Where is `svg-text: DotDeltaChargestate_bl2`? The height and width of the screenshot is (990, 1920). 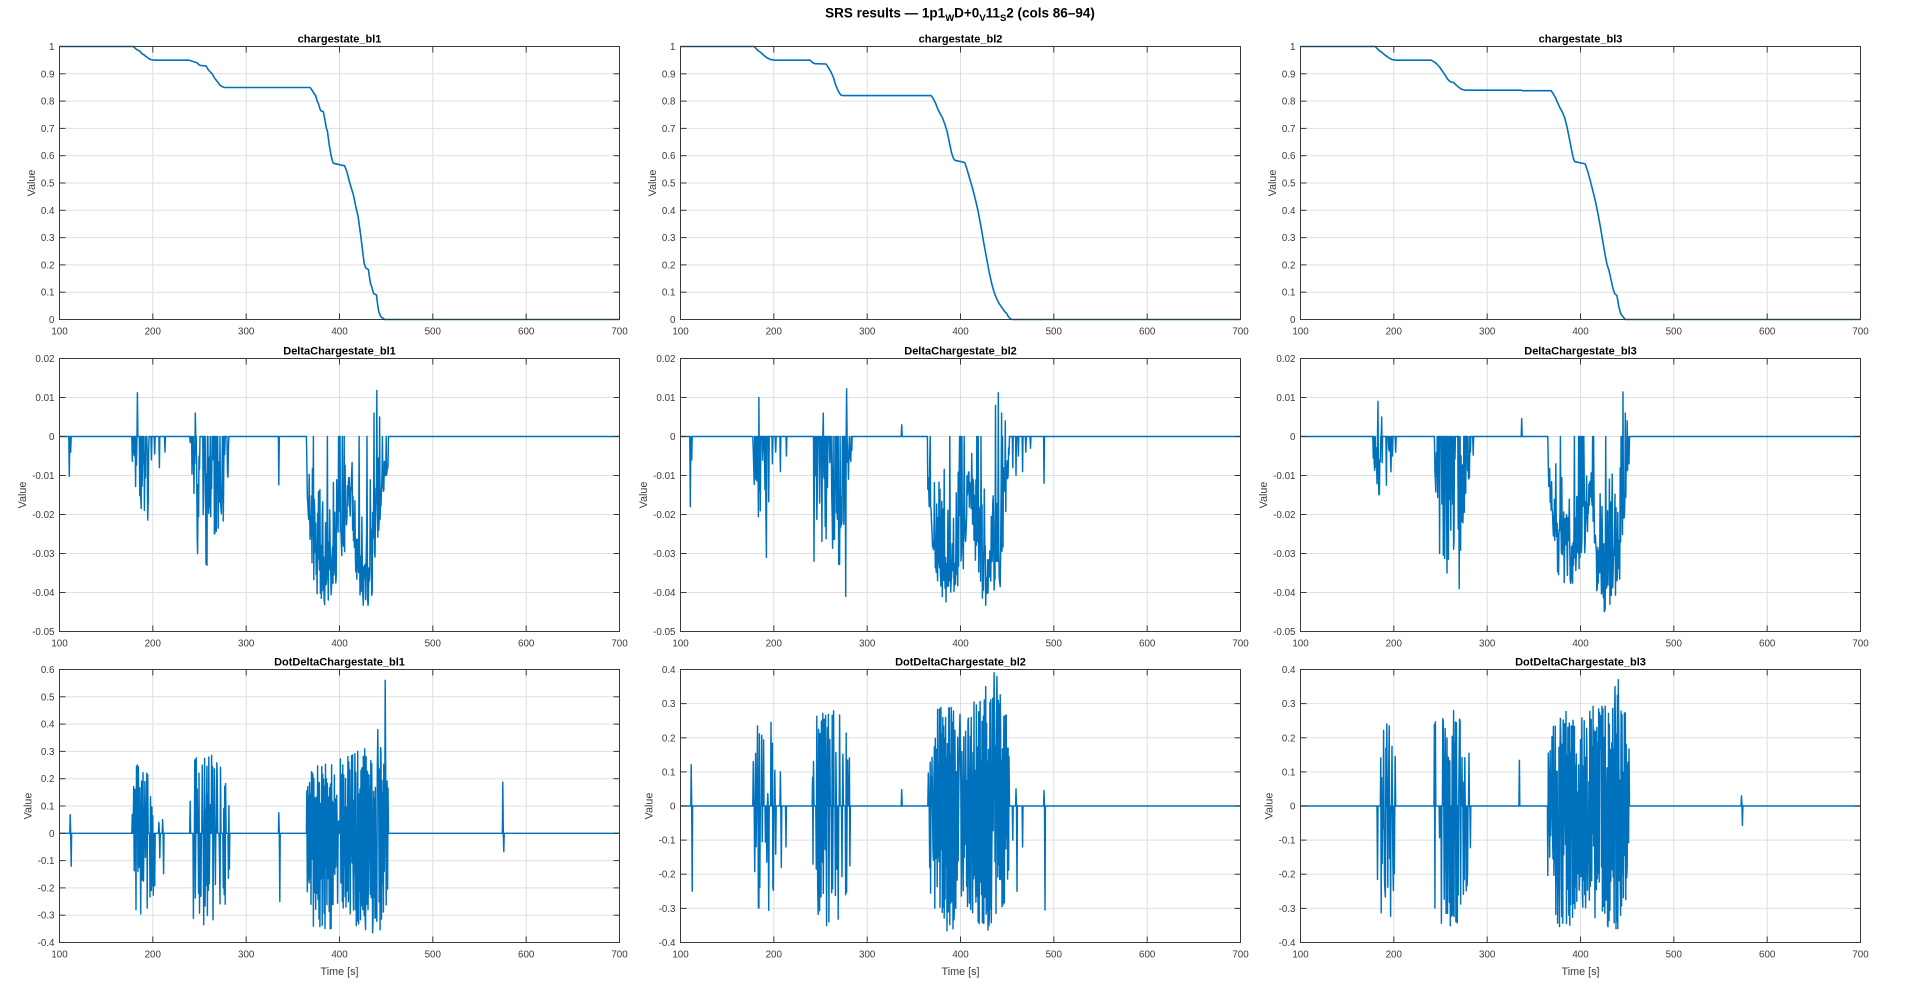
svg-text: DotDeltaChargestate_bl2 is located at coordinates (960, 663).